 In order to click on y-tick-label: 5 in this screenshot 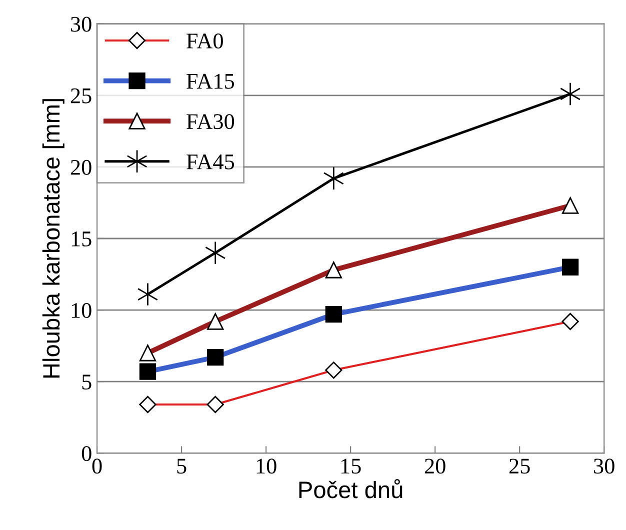, I will do `click(87, 382)`.